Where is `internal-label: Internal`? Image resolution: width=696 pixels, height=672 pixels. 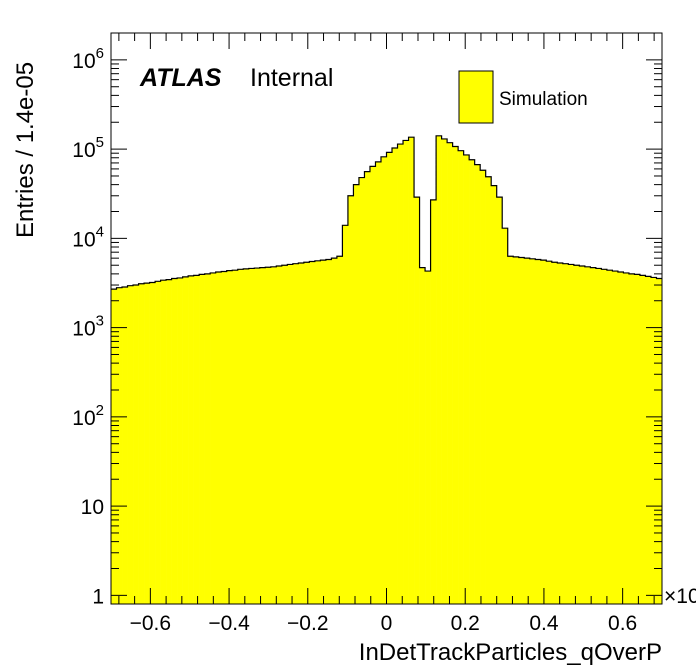
internal-label: Internal is located at coordinates (291, 78).